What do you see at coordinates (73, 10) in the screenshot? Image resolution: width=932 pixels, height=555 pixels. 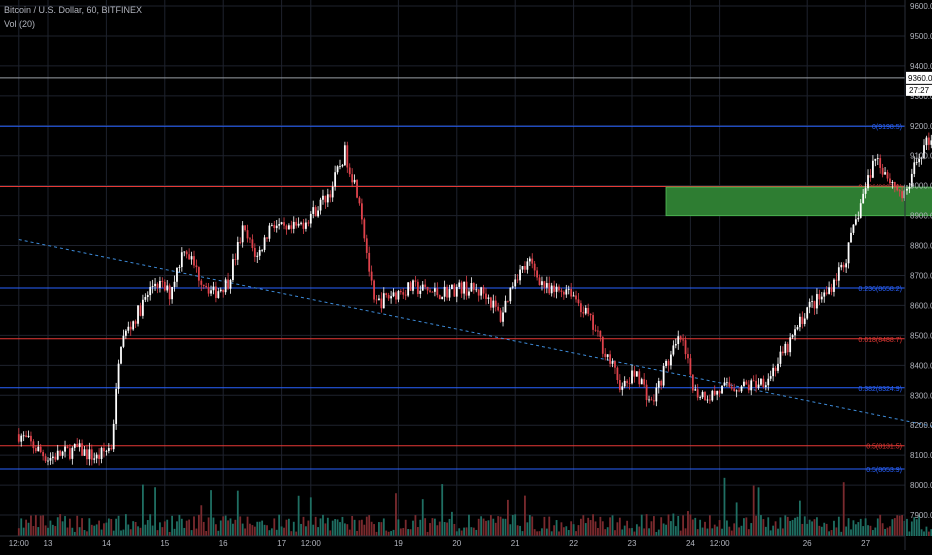 I see `symbol-legend: Bitcoin / U.S. Dollar, 60, BITFINEX` at bounding box center [73, 10].